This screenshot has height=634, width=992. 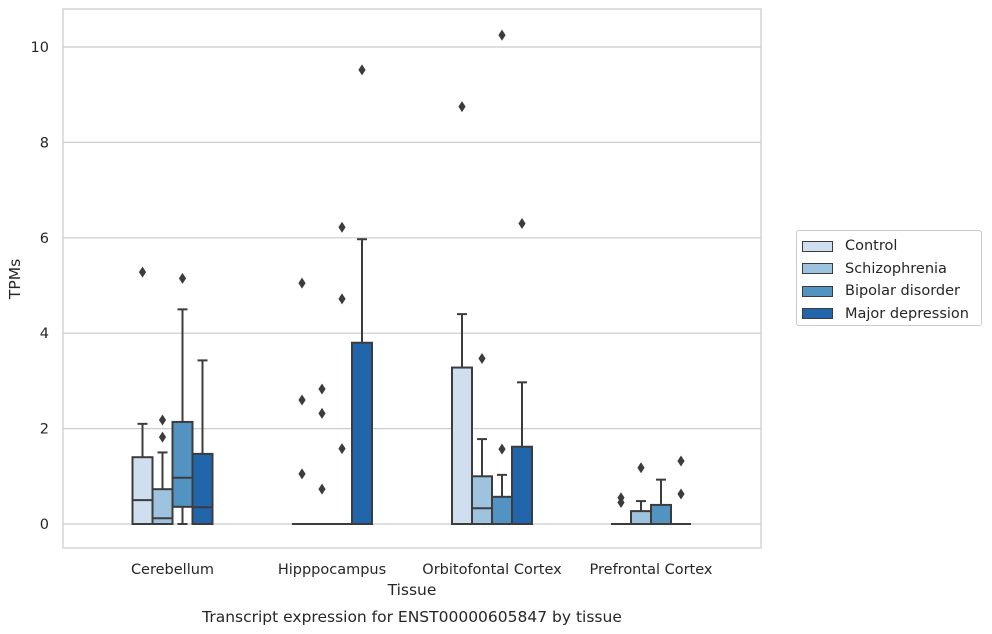 What do you see at coordinates (907, 313) in the screenshot?
I see `legend-label: Major depression` at bounding box center [907, 313].